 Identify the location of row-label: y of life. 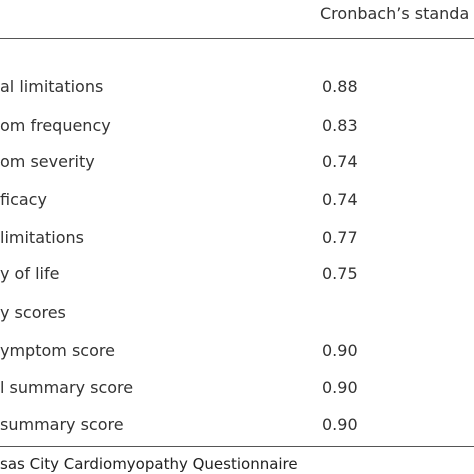
(30, 273).